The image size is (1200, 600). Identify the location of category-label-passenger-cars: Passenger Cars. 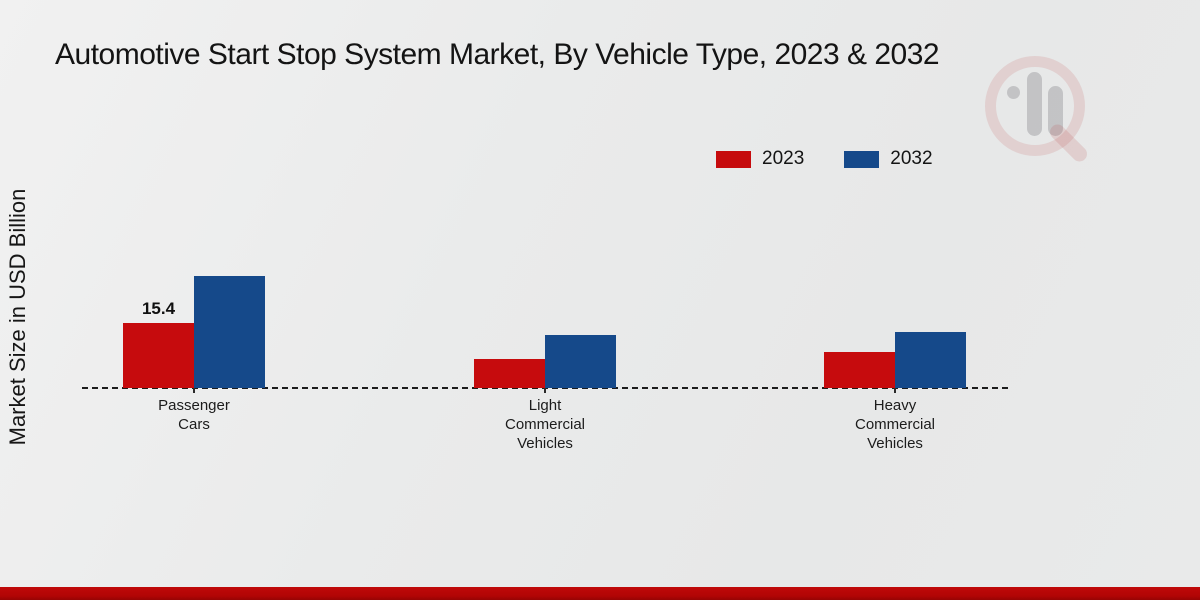
(194, 415).